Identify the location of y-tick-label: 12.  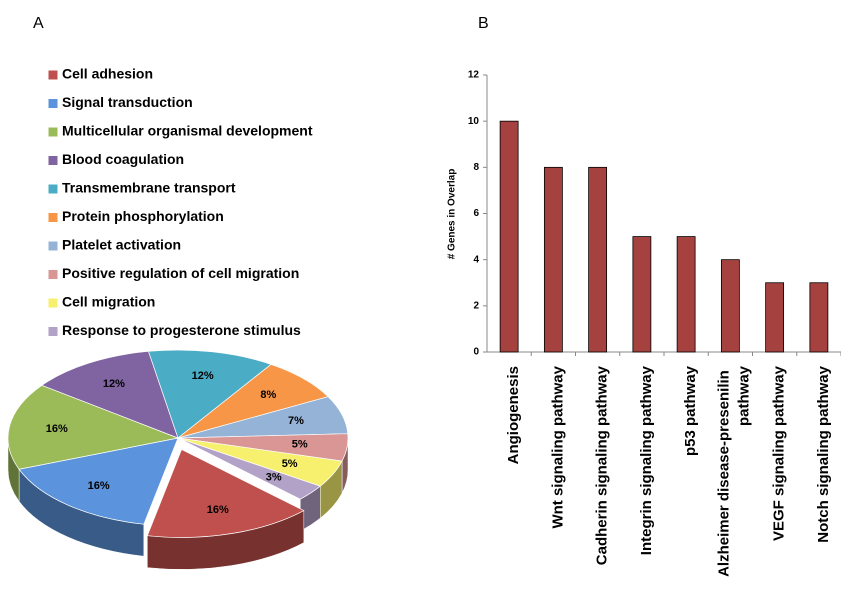
(474, 75).